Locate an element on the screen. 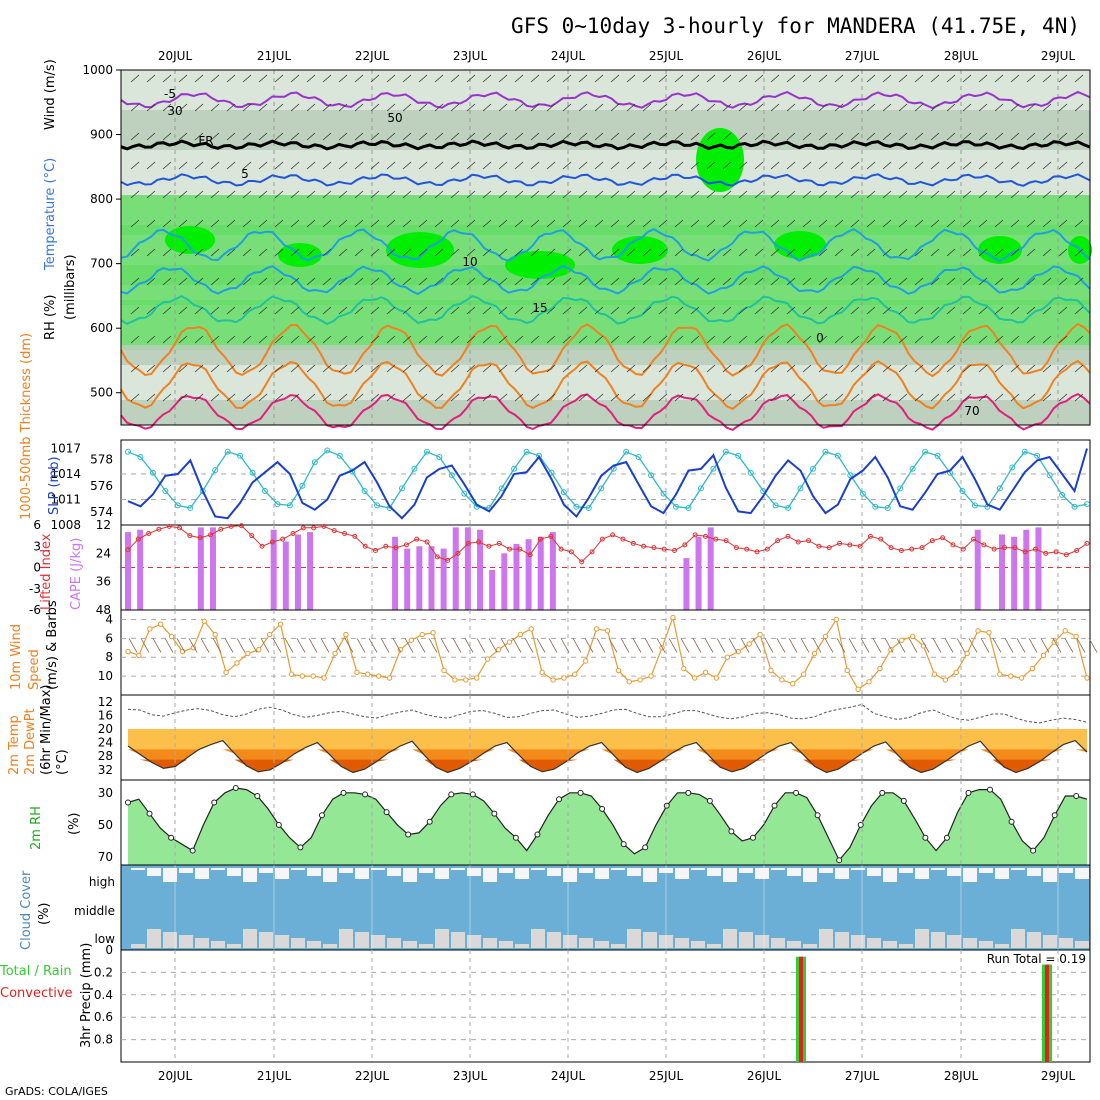 Image resolution: width=1100 pixels, height=1100 pixels. rh2m-axis-label: 2m RH is located at coordinates (36, 828).